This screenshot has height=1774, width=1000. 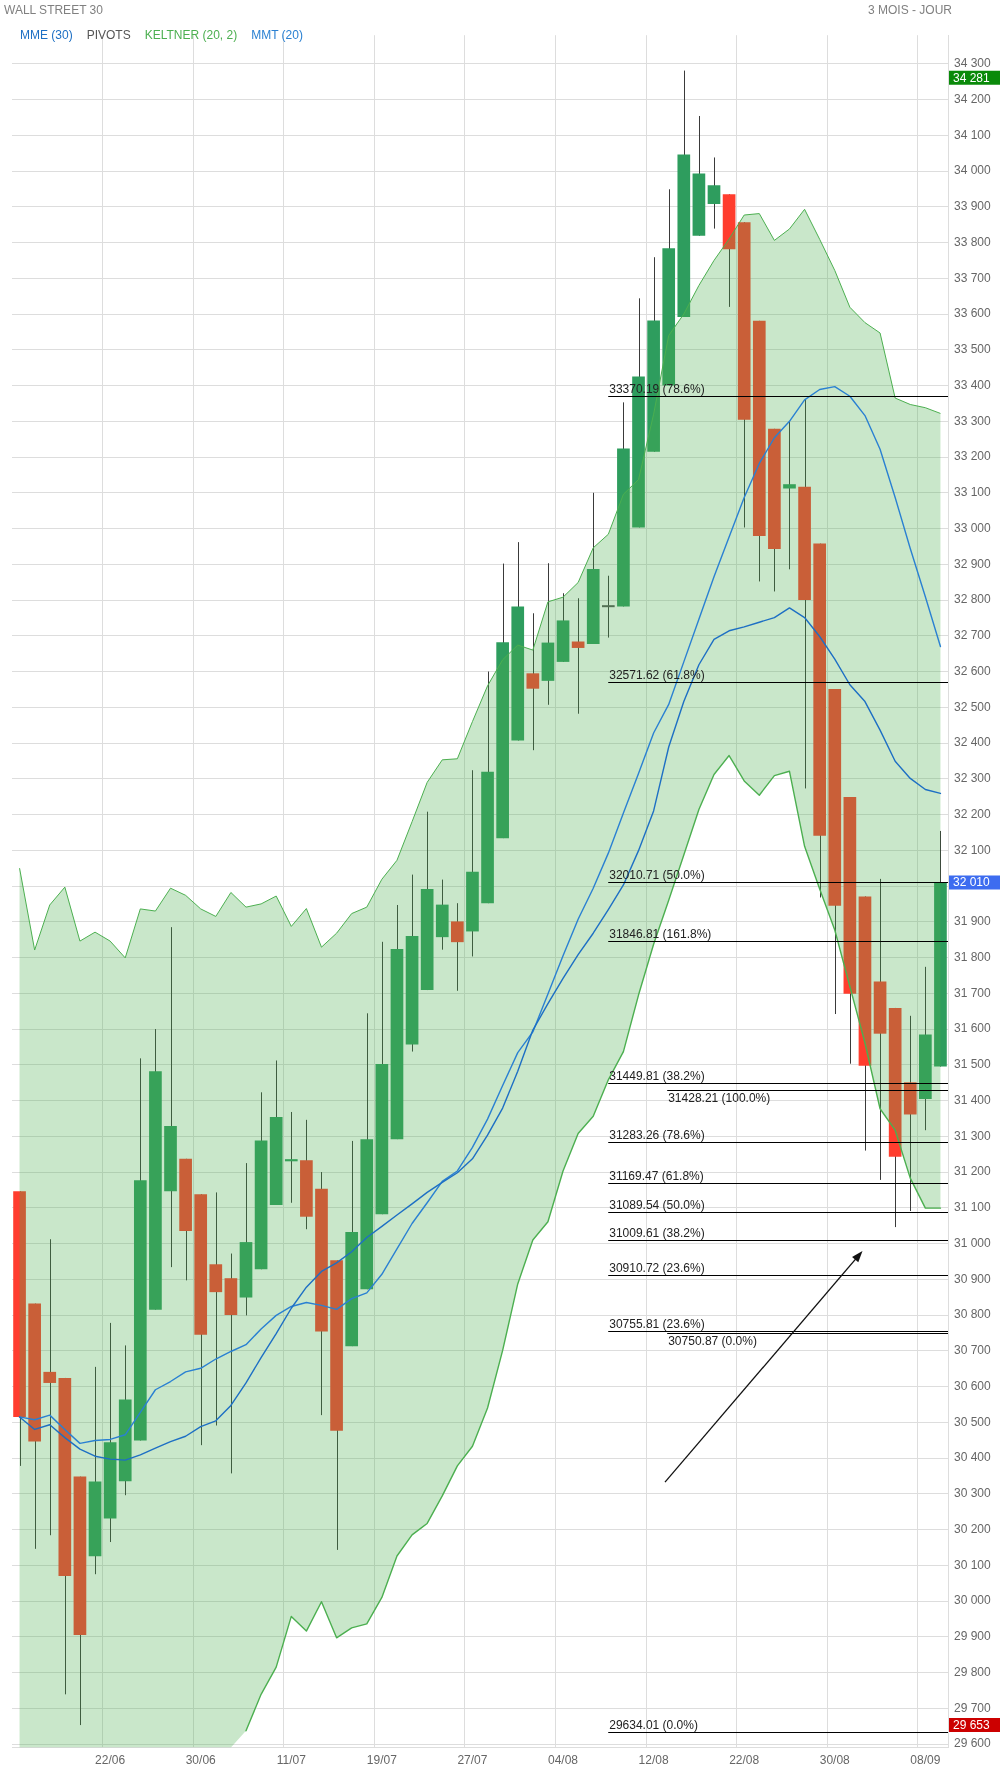 I want to click on ref-line-label: 29634.01 (0.0%), so click(x=653, y=1724).